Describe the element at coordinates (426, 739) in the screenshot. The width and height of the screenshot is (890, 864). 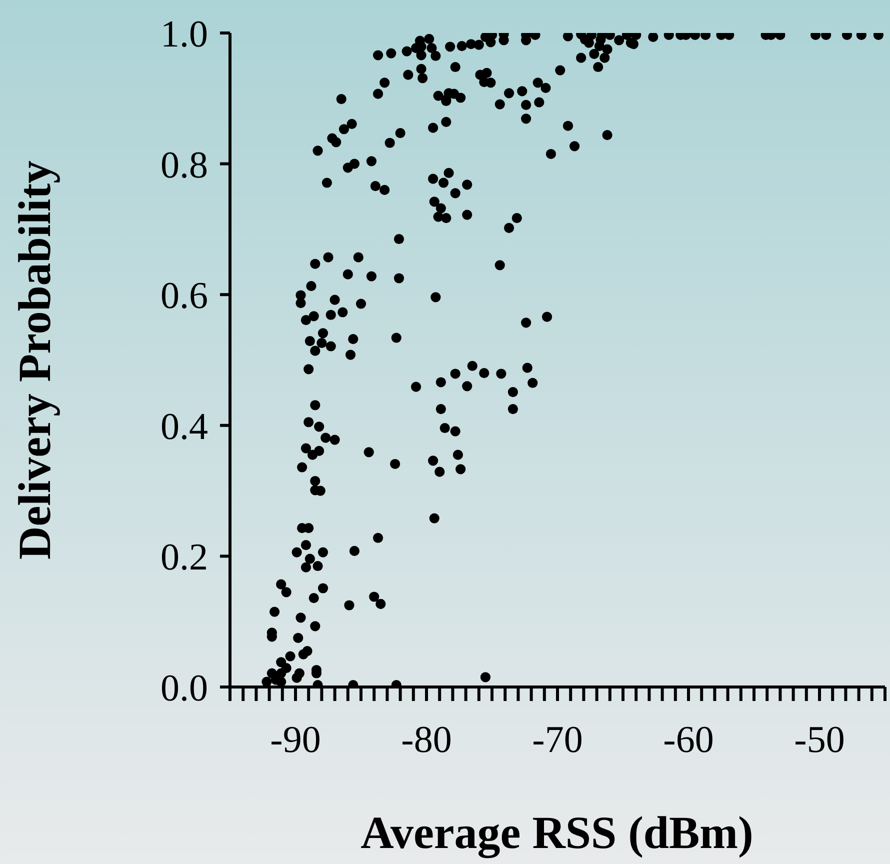
I see `x-tick-label: -80` at that location.